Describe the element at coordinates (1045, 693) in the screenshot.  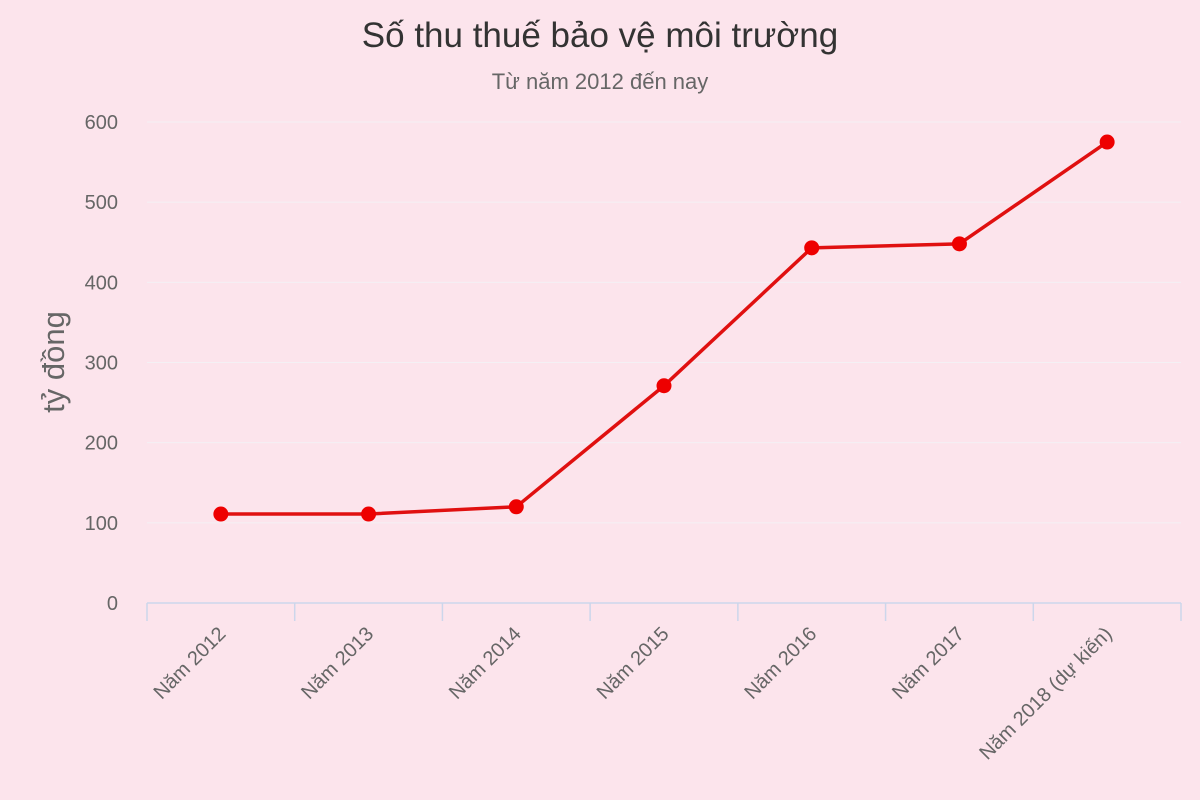
I see `x-tick-label: Năm 2018 (dự kiến)` at that location.